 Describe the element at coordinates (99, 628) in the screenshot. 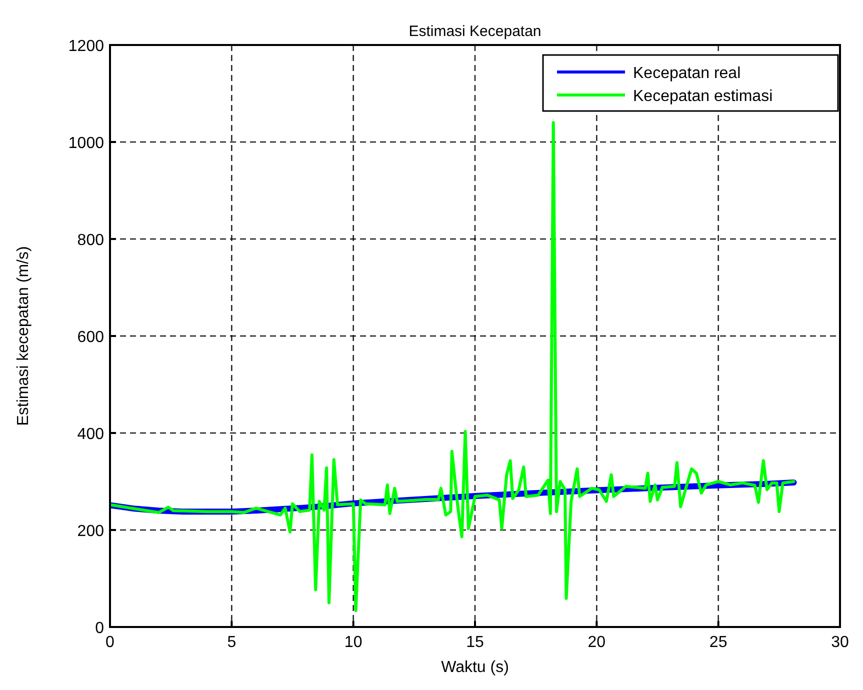

I see `y-tick-label: 0` at that location.